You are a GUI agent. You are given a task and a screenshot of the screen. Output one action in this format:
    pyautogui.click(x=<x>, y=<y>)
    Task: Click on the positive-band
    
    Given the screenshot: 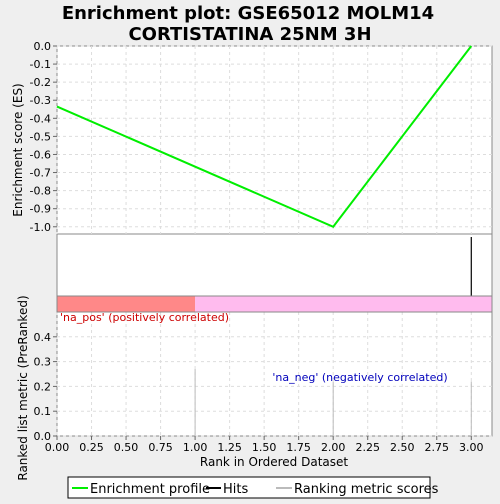 What is the action you would take?
    pyautogui.click(x=126, y=304)
    